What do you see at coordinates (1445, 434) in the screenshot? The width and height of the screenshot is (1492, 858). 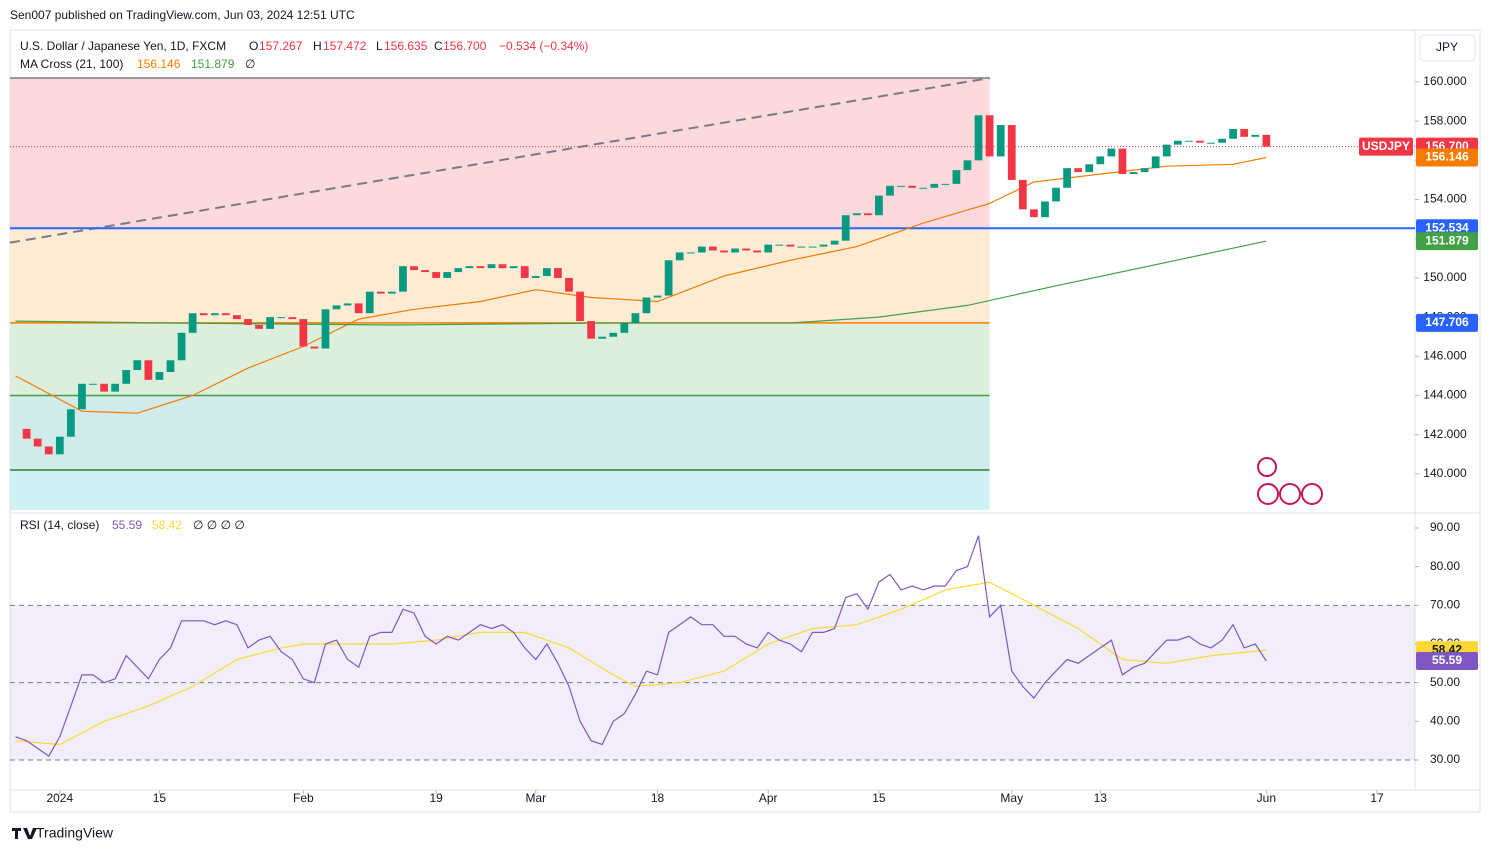 I see `y-tick-label: 142.000` at bounding box center [1445, 434].